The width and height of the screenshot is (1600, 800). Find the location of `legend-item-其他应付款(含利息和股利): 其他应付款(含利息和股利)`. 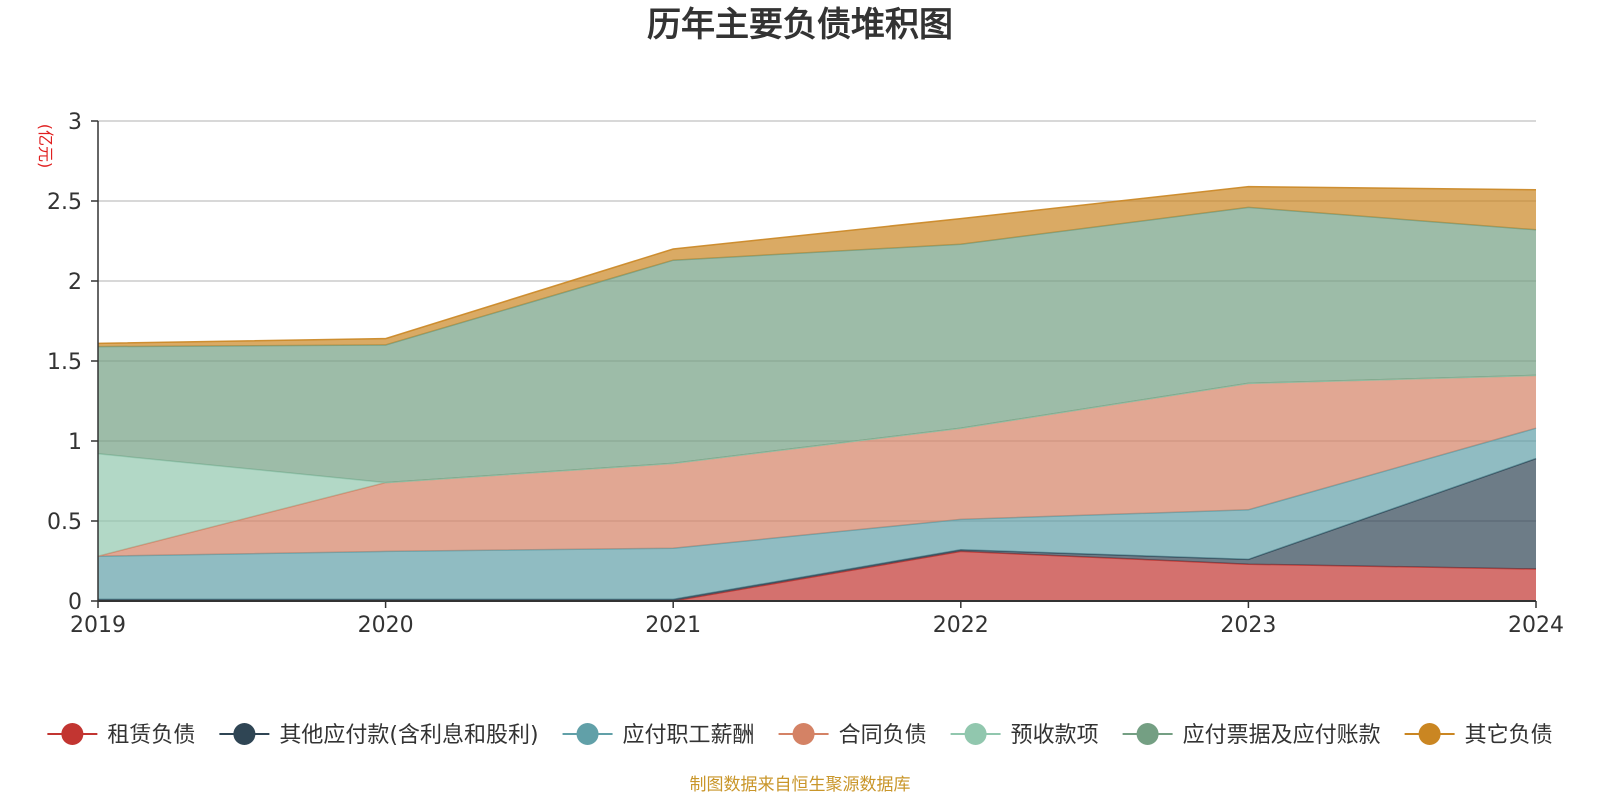

legend-item-其他应付款(含利息和股利): 其他应付款(含利息和股利) is located at coordinates (379, 735).